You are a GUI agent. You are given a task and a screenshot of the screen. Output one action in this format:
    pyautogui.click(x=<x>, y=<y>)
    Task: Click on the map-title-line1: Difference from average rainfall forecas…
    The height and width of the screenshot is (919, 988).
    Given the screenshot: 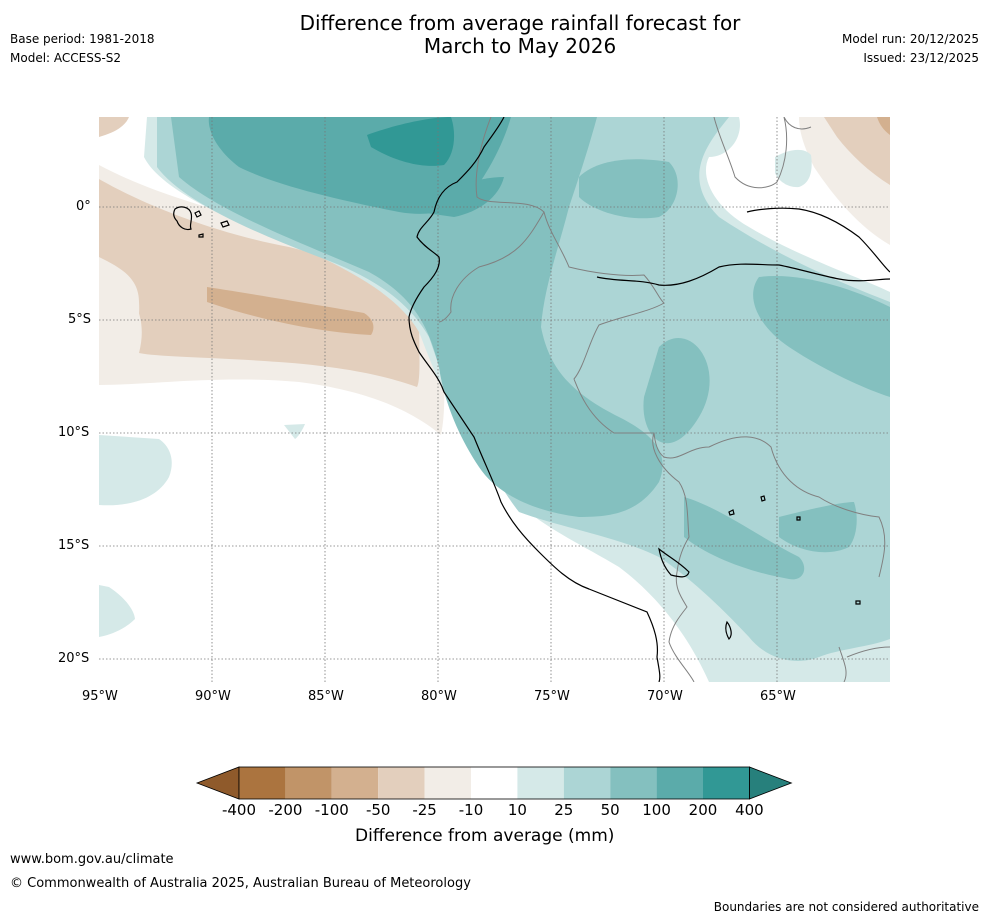 What is the action you would take?
    pyautogui.click(x=520, y=23)
    